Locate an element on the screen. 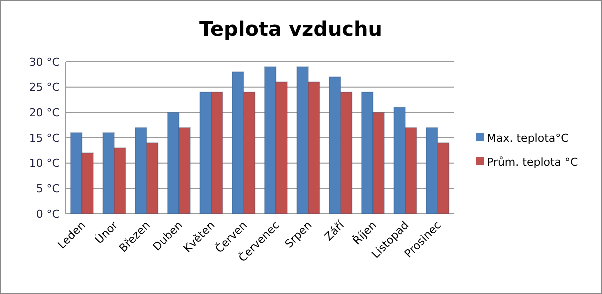 The image size is (602, 294). y-tick-label: 20 °C is located at coordinates (44, 113).